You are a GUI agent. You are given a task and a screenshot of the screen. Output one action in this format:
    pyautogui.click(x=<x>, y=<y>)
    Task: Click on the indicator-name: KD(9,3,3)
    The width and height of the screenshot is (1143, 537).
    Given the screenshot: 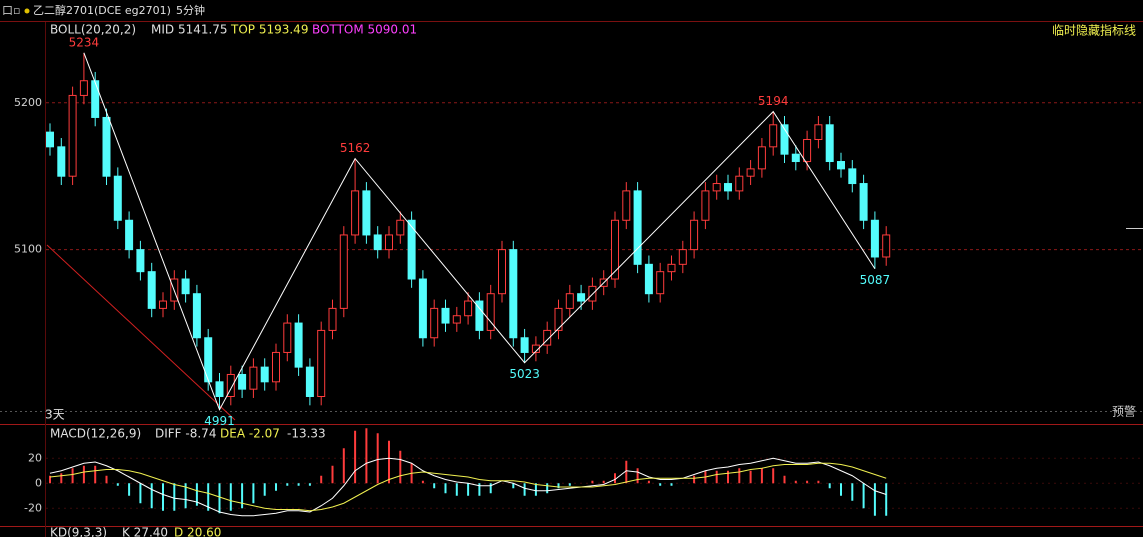 What is the action you would take?
    pyautogui.click(x=78, y=531)
    